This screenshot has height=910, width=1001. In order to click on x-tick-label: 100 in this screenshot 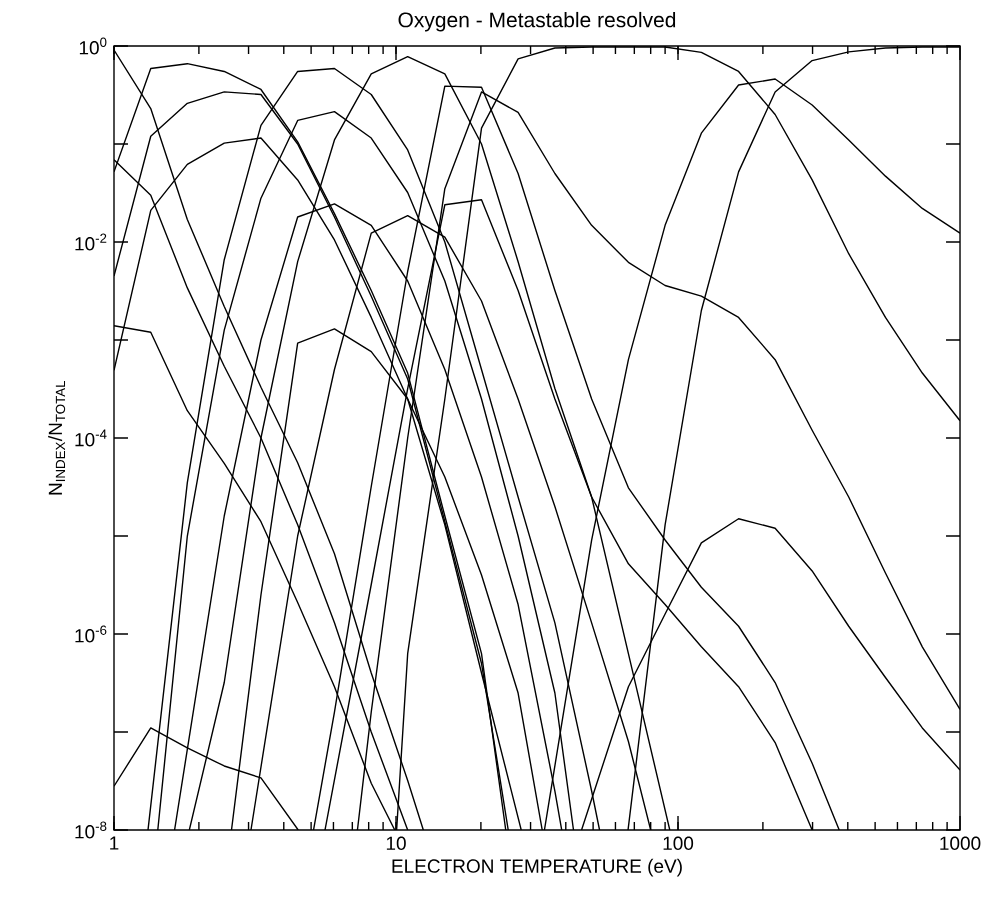, I will do `click(678, 843)`.